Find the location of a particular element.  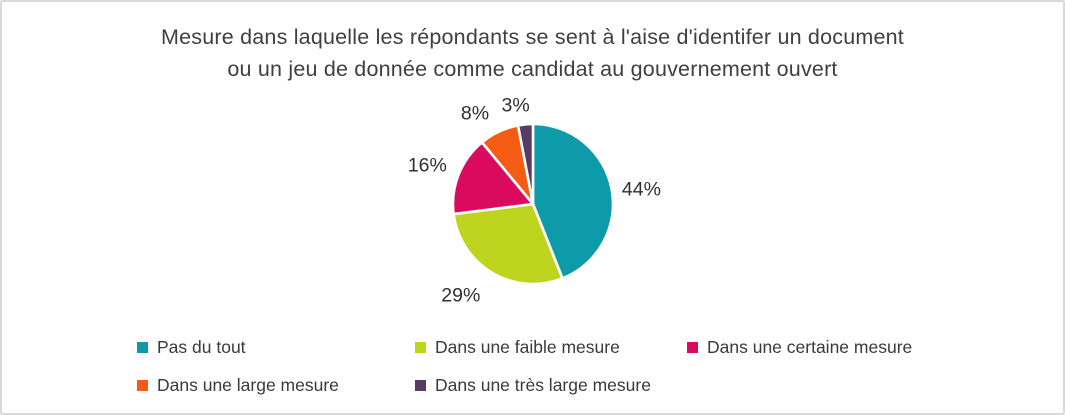

pie-label: 16% is located at coordinates (427, 165).